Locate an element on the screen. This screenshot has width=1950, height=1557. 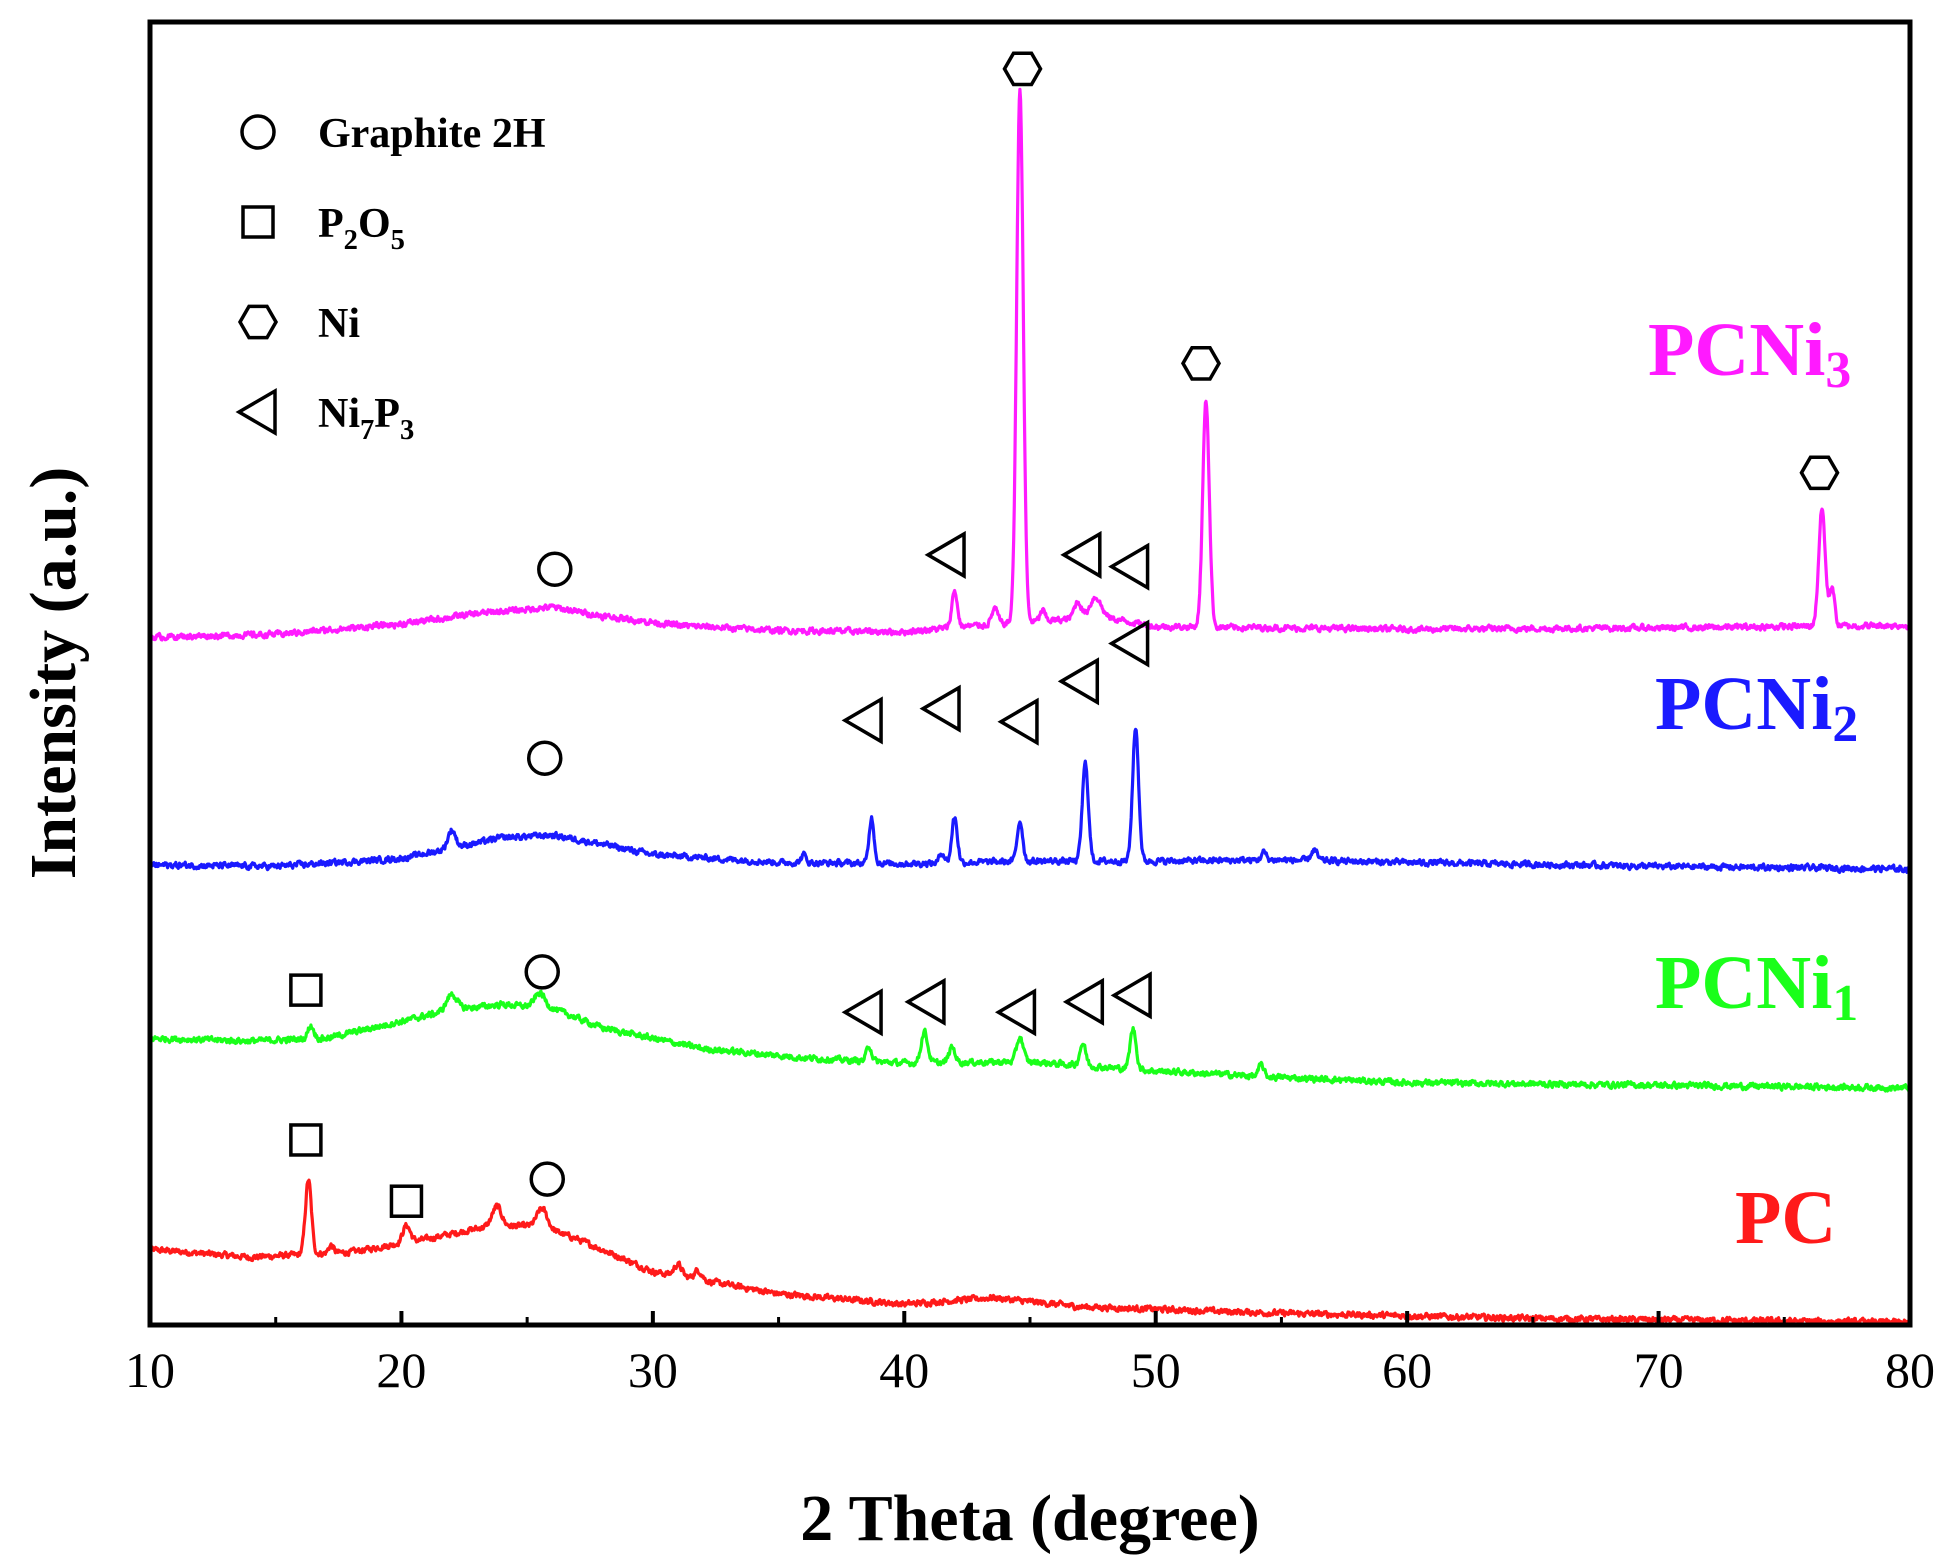
subscript: 7 is located at coordinates (367, 430).